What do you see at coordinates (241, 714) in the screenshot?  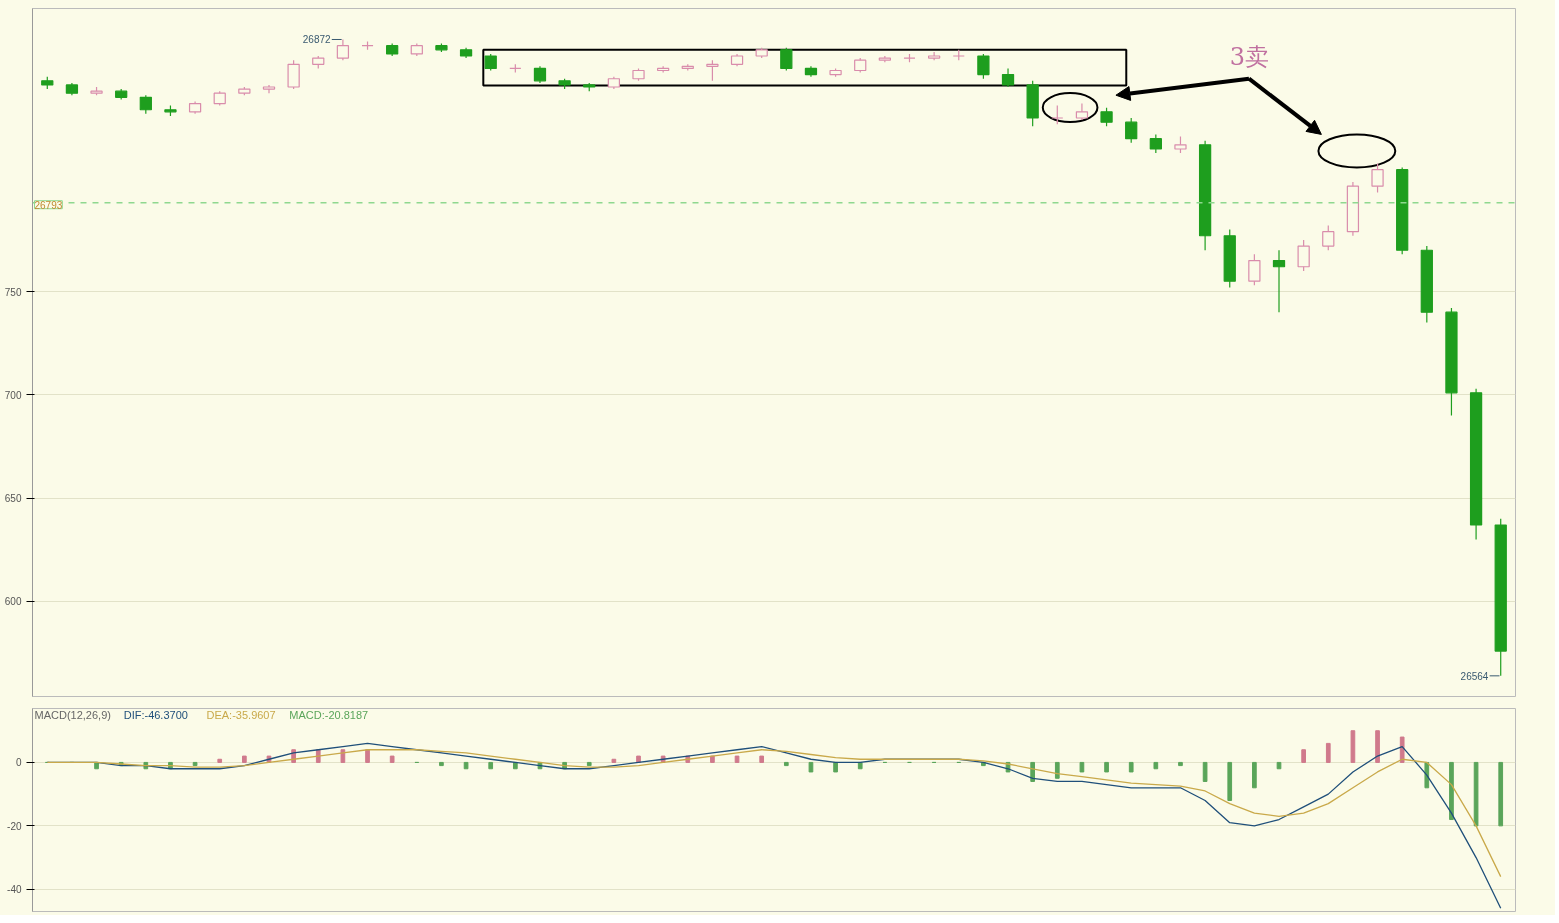 I see `text: DEA:-35.9607` at bounding box center [241, 714].